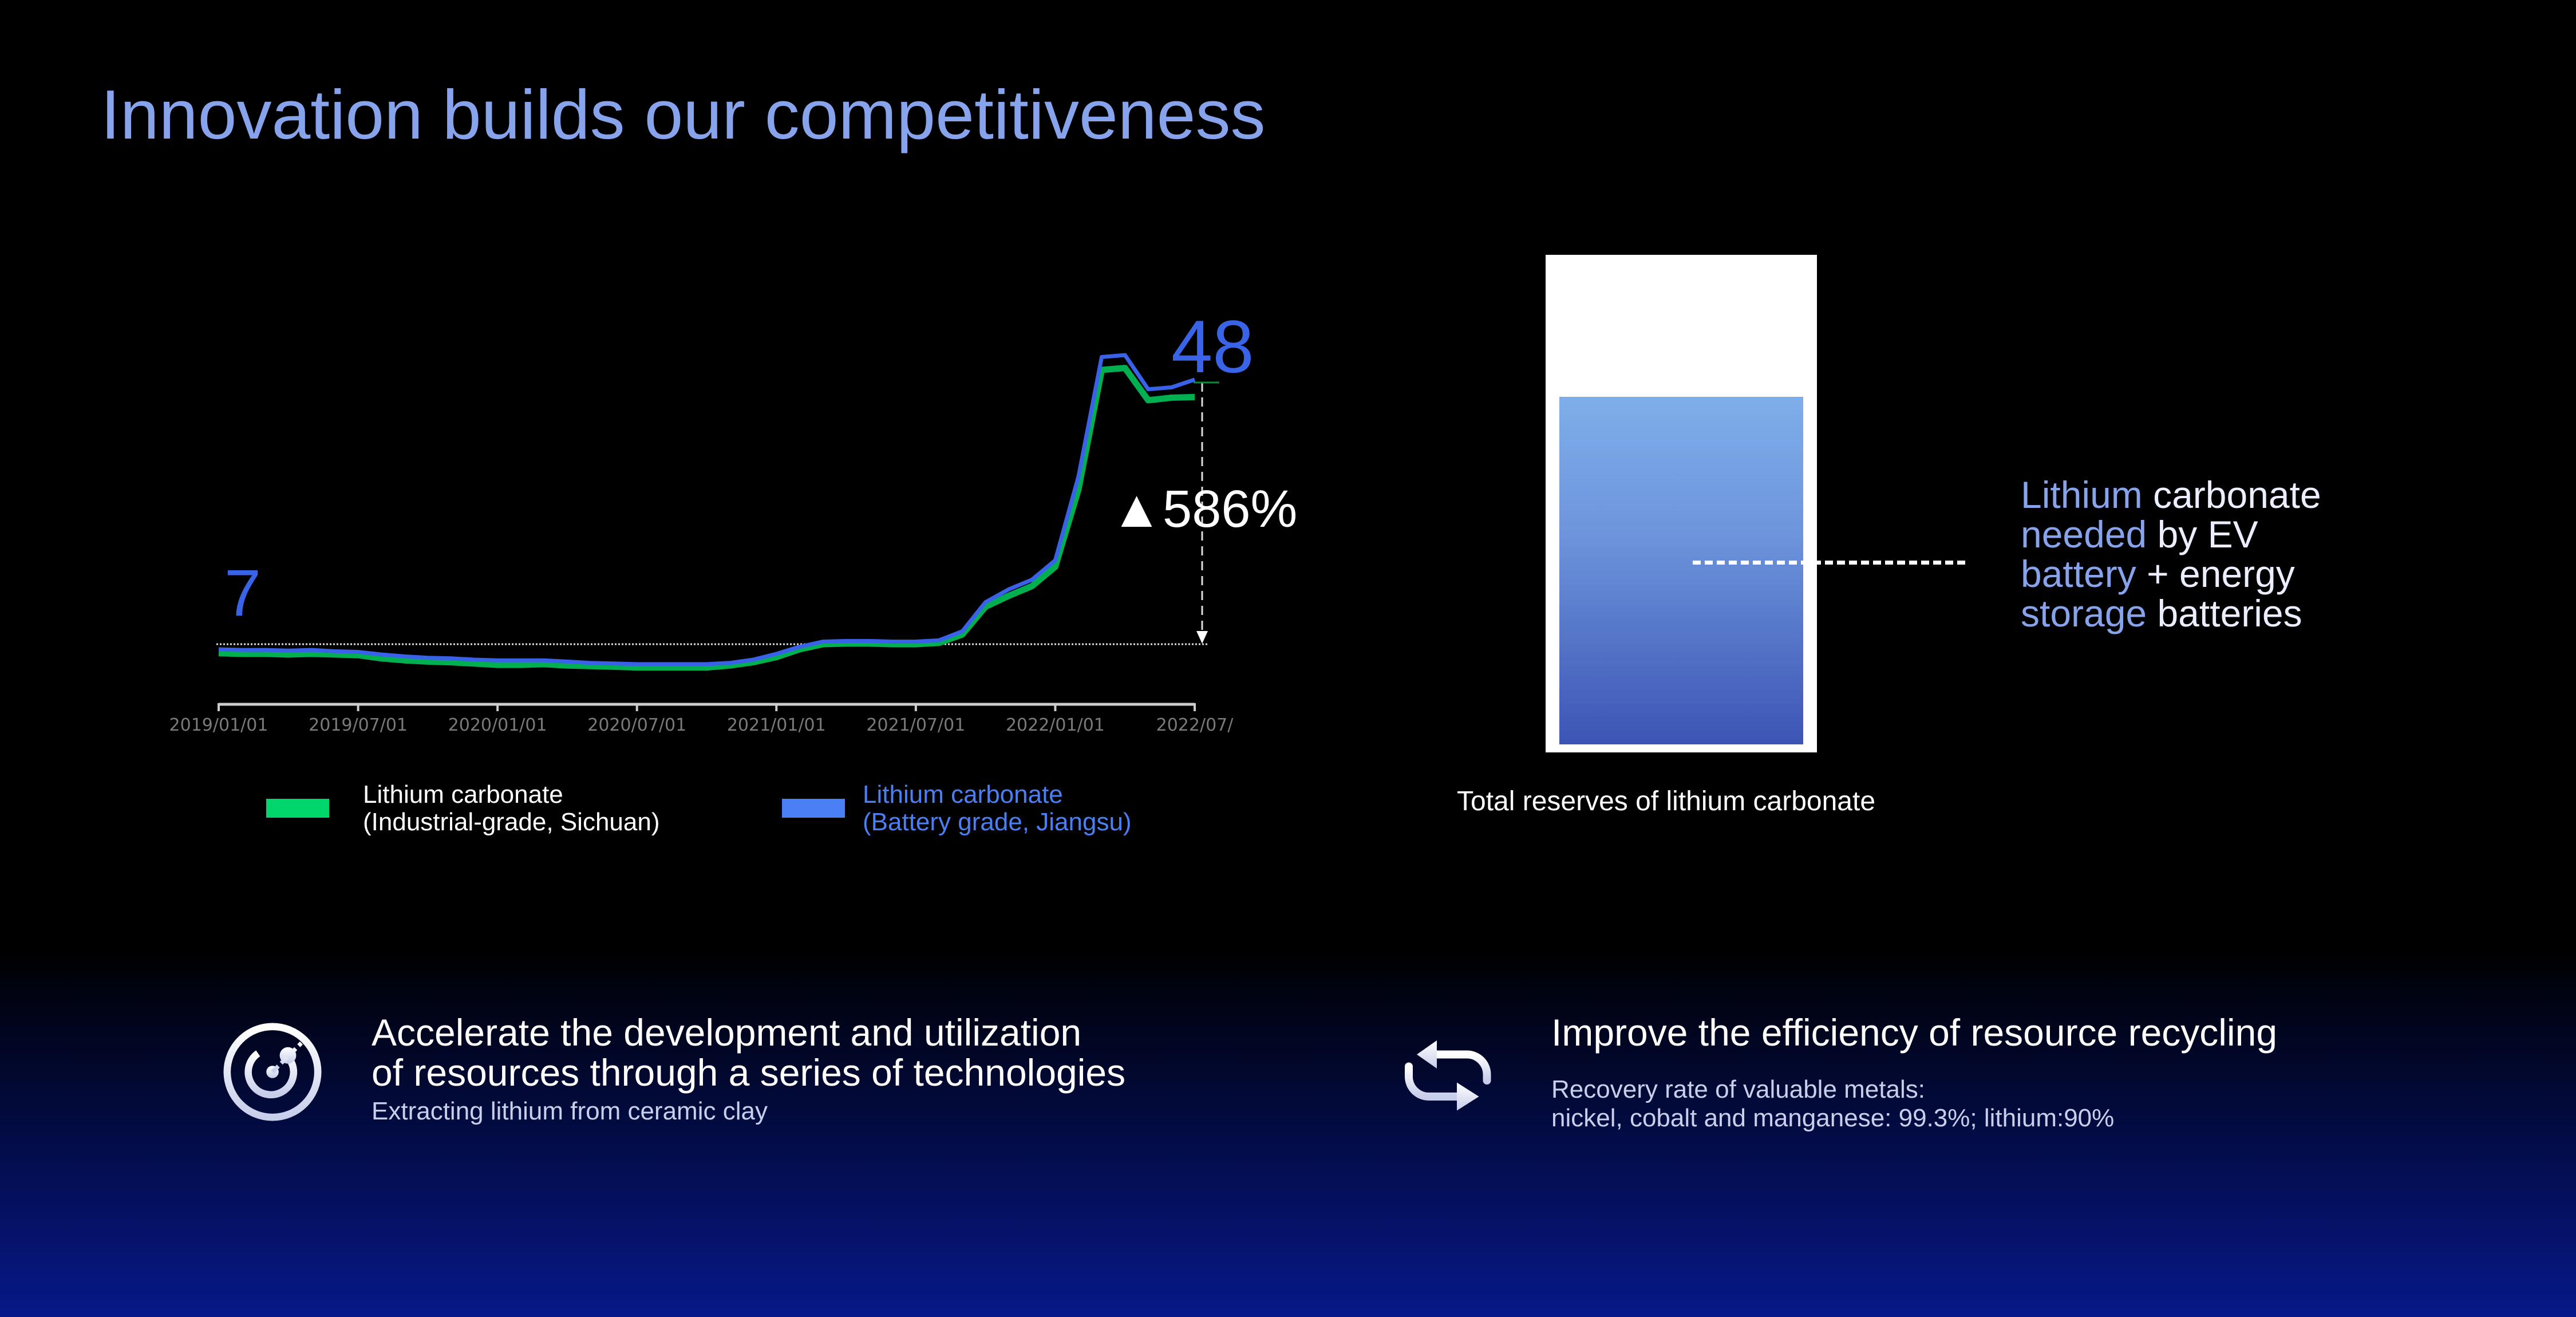  I want to click on legend-swatch-green, so click(297, 808).